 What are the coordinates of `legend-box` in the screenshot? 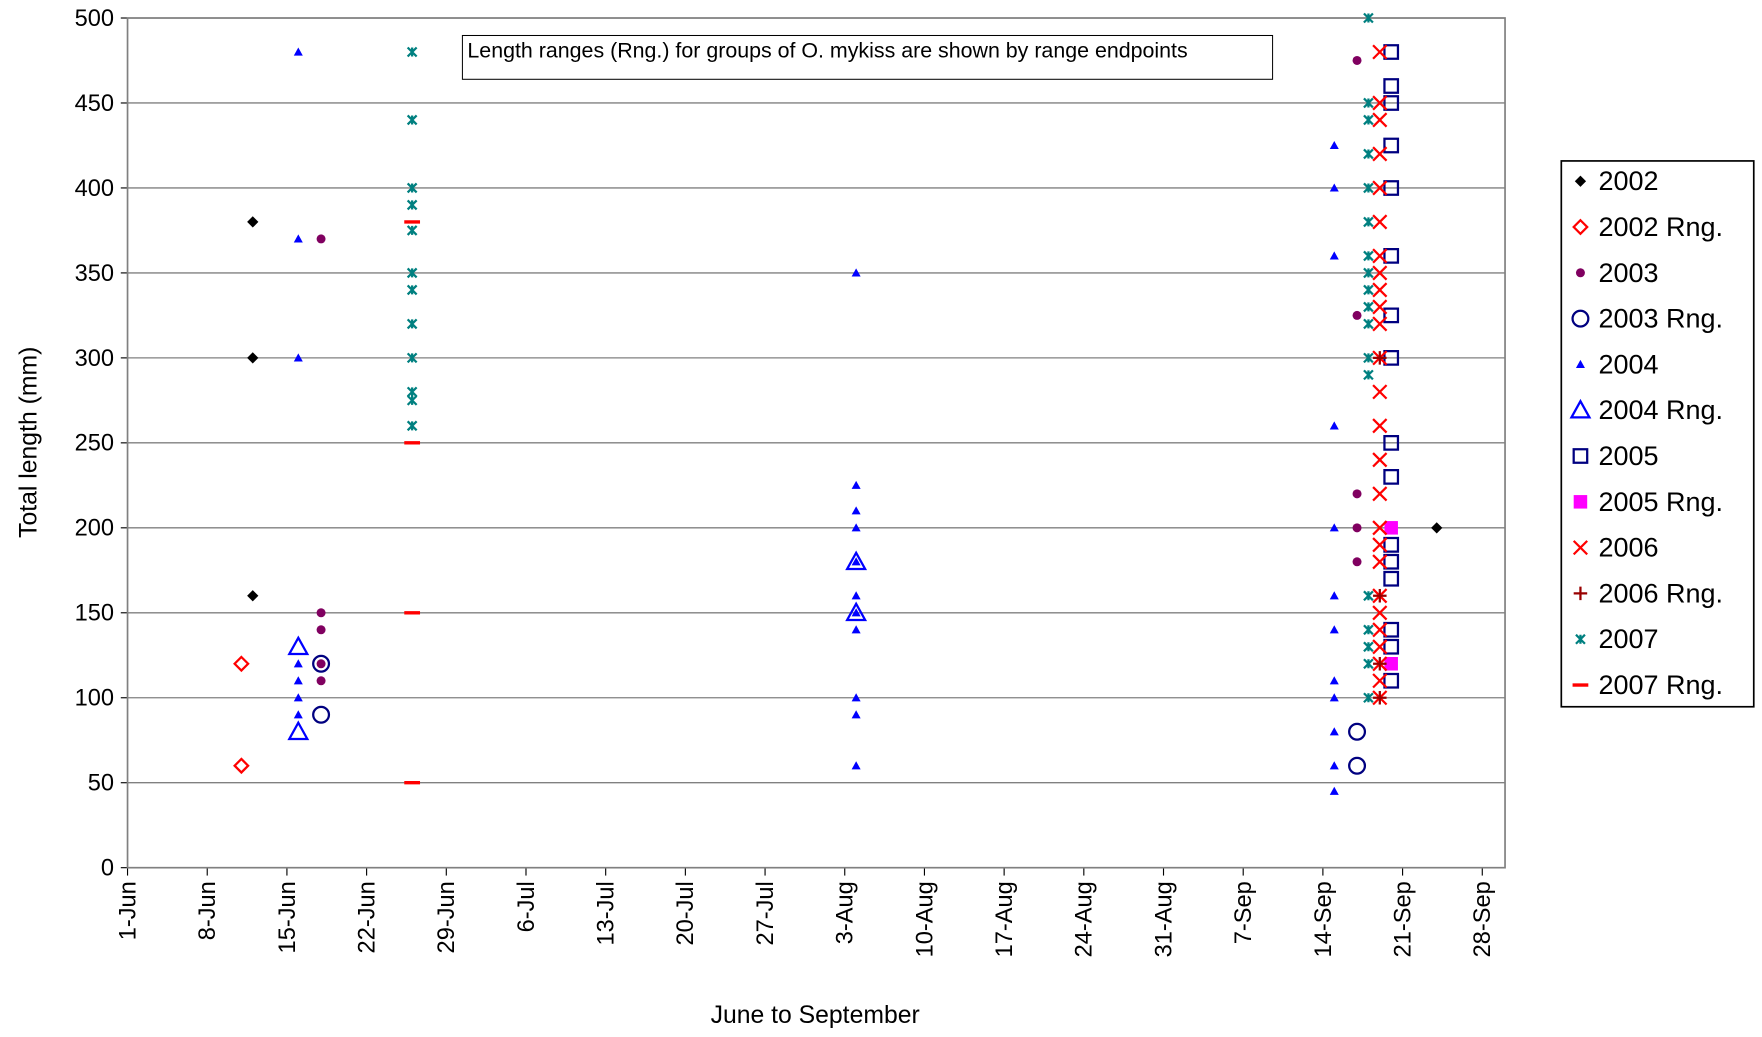 It's located at (1657, 434).